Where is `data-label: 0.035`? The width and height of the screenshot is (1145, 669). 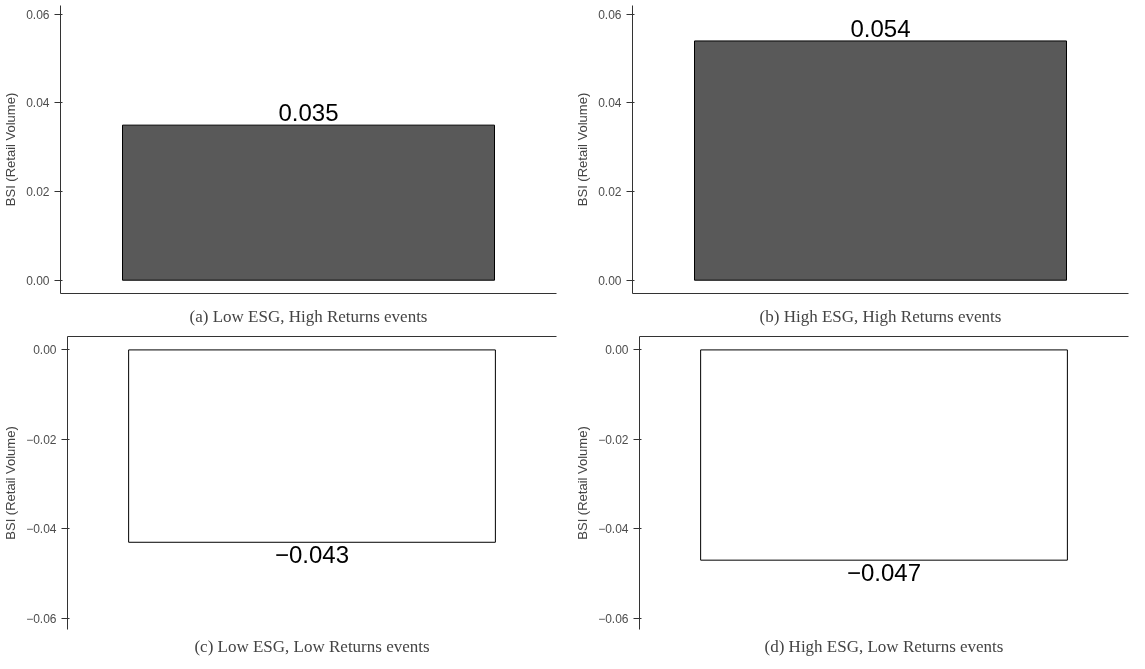
data-label: 0.035 is located at coordinates (308, 113).